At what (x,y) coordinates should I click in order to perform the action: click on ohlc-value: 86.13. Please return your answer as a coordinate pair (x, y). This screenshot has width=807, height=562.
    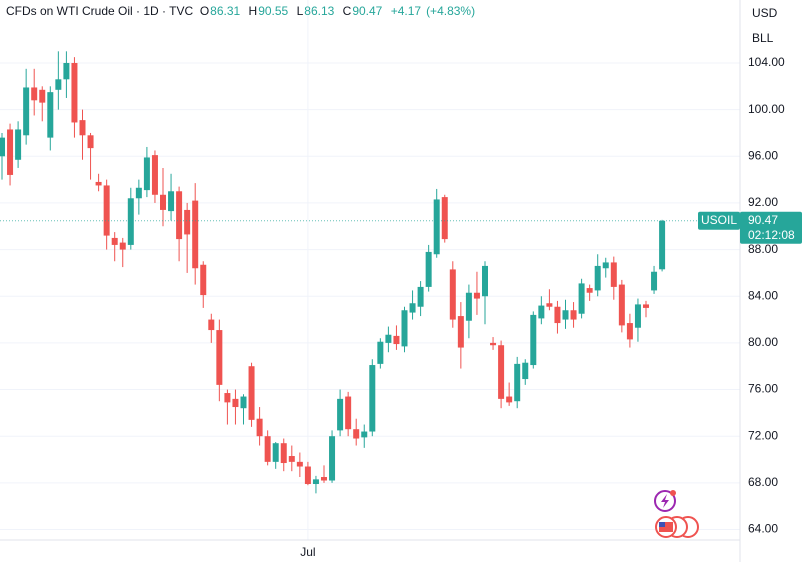
    Looking at the image, I should click on (319, 11).